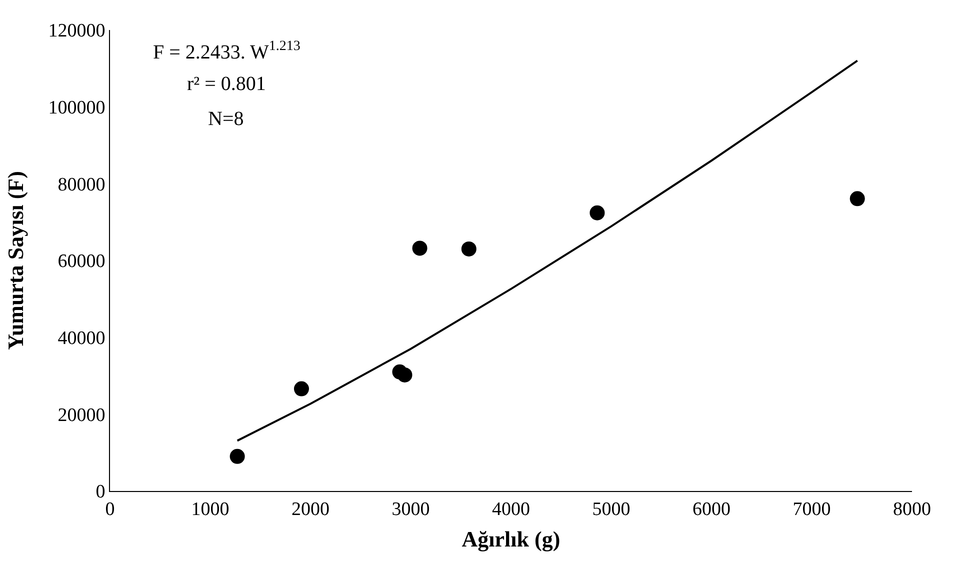  What do you see at coordinates (77, 107) in the screenshot?
I see `y-tick-label: 100000` at bounding box center [77, 107].